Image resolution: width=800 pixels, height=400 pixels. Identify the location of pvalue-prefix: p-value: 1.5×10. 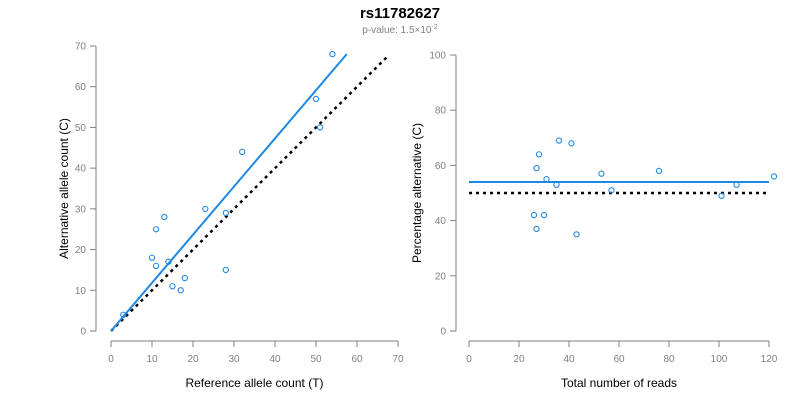
(397, 30).